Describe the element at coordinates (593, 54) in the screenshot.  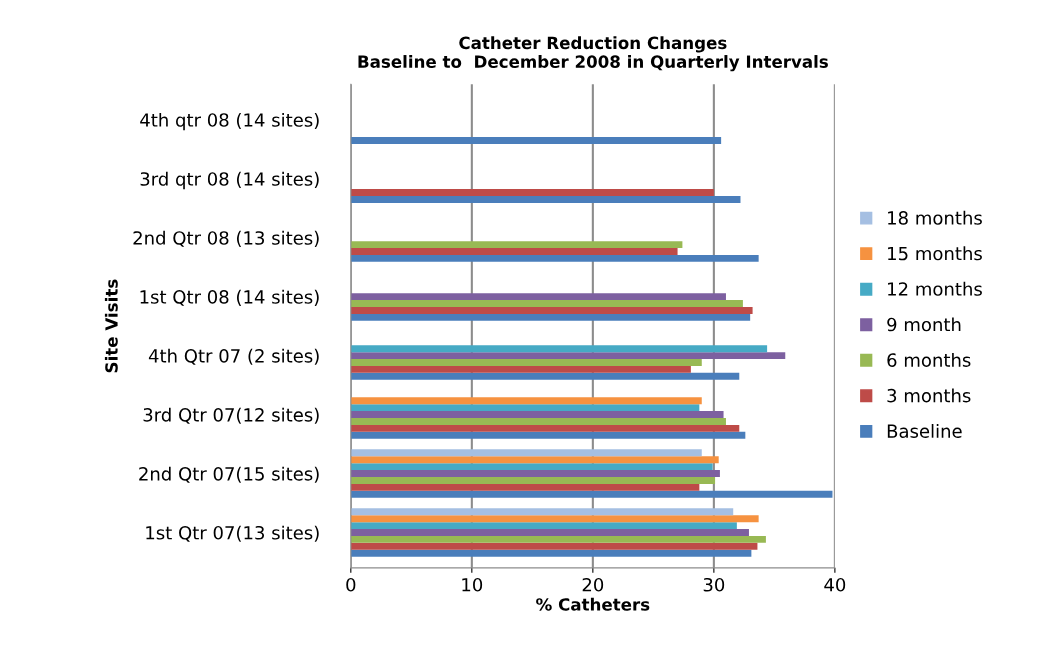
I see `chart-title: Catheter Reduction Changes Baseline to December 2008 in Quarterly Intervals` at that location.